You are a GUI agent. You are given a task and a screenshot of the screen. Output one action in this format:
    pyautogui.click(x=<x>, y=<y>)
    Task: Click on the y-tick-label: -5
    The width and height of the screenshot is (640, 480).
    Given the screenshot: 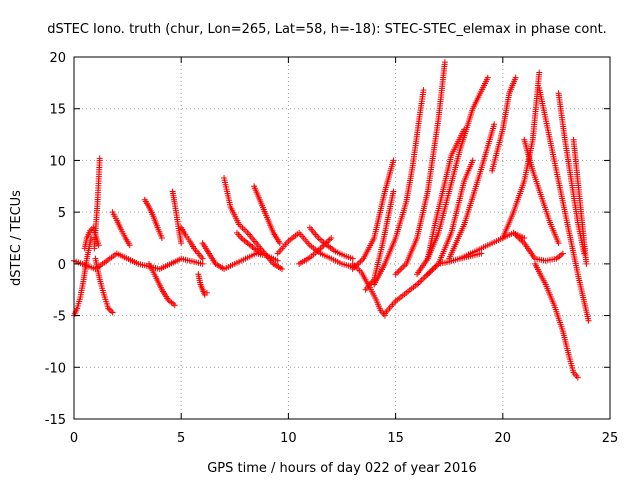 What is the action you would take?
    pyautogui.click(x=59, y=317)
    